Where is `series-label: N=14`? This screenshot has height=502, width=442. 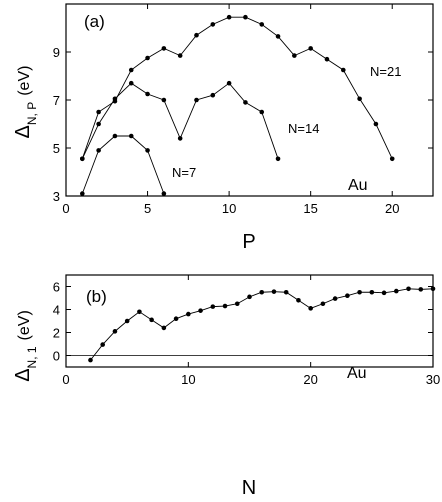
series-label: N=14 is located at coordinates (303, 128).